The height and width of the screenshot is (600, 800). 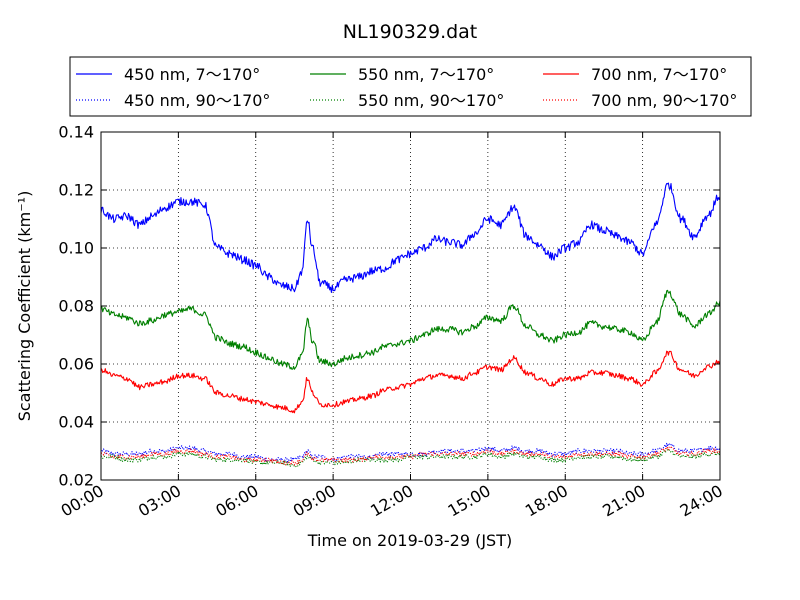 I want to click on y-tick-label: 0.08, so click(x=76, y=306).